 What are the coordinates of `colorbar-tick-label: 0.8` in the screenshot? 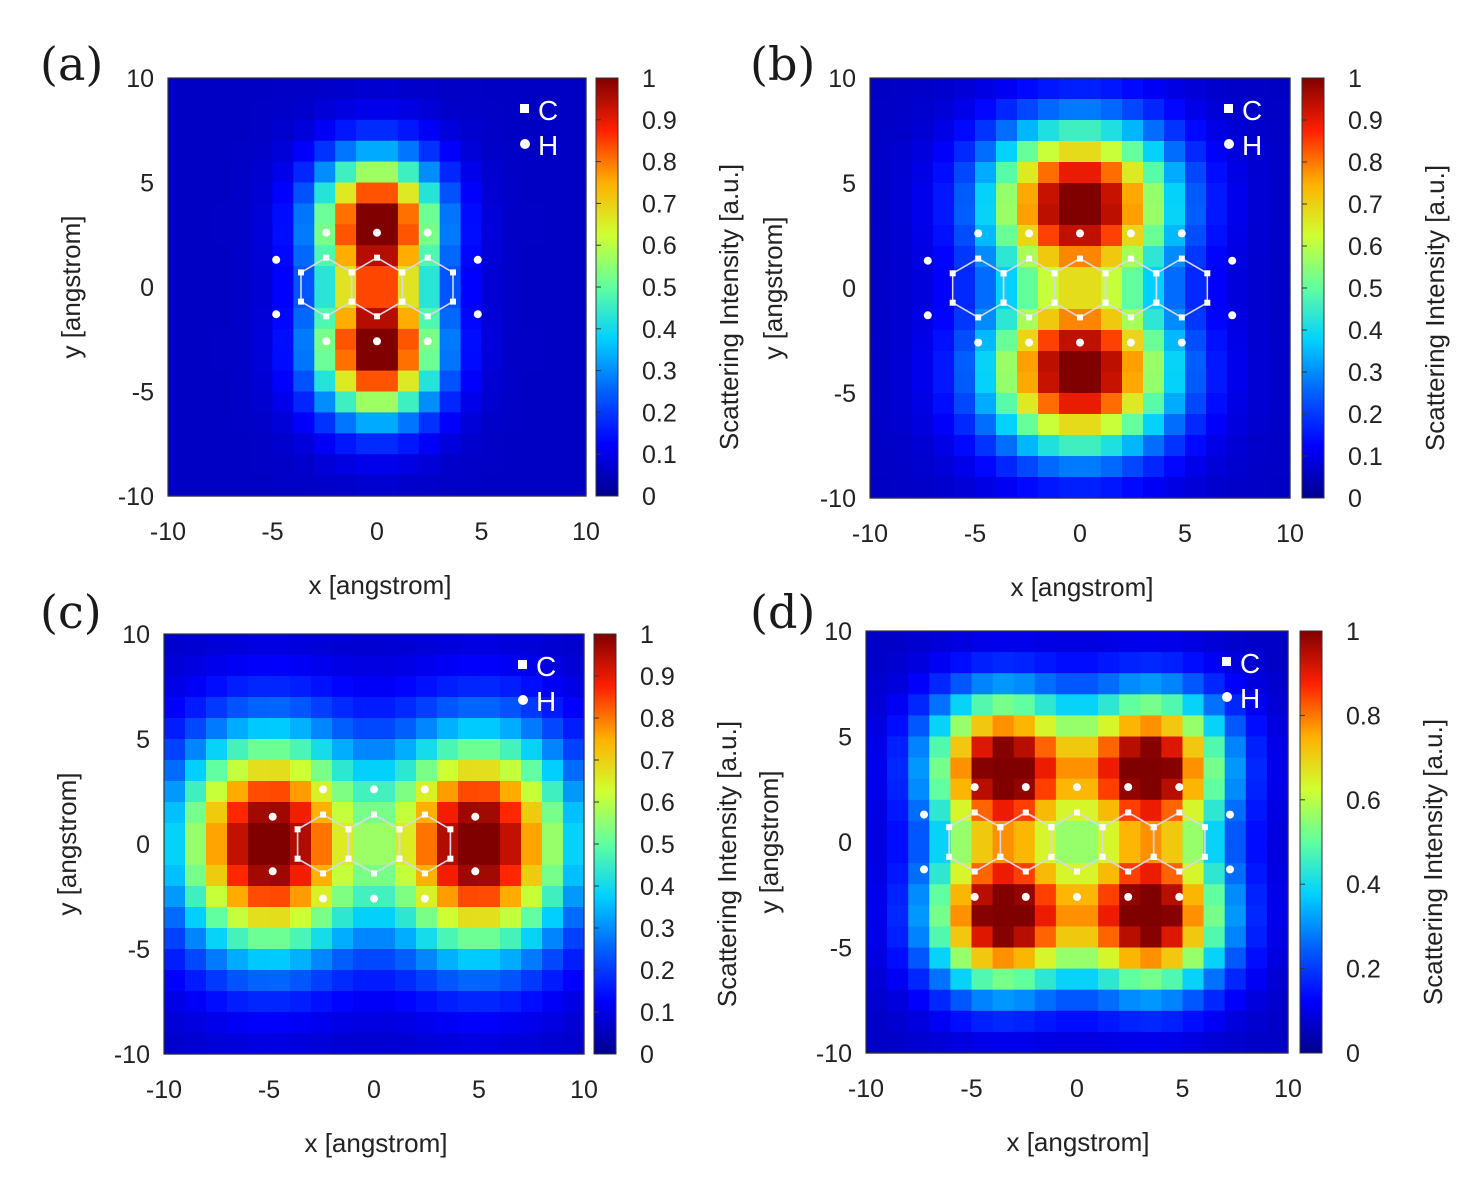 It's located at (1365, 163).